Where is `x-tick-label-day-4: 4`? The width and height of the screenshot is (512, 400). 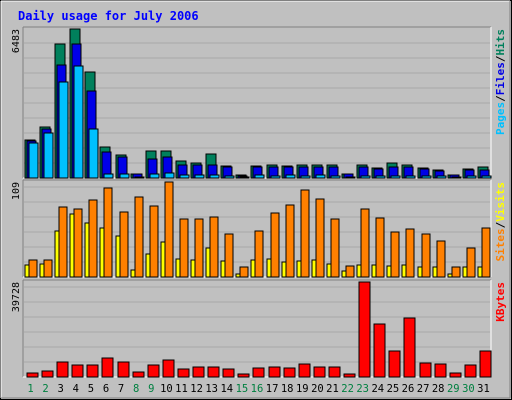
x-tick-label-day-4: 4 is located at coordinates (76, 389).